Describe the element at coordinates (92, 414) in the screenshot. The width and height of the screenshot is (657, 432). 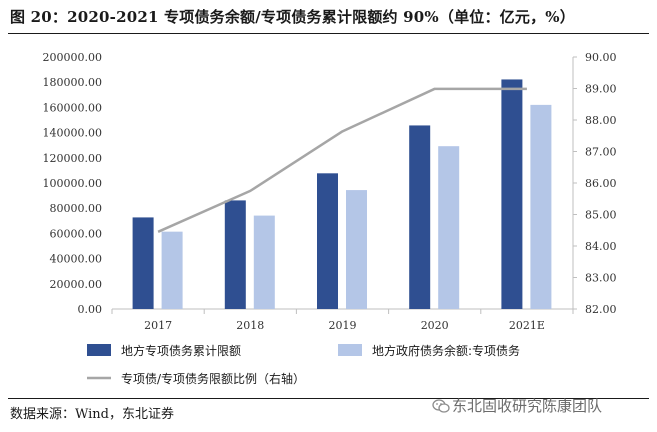
I see `source-note: 数据来源：Wind，东北证券` at that location.